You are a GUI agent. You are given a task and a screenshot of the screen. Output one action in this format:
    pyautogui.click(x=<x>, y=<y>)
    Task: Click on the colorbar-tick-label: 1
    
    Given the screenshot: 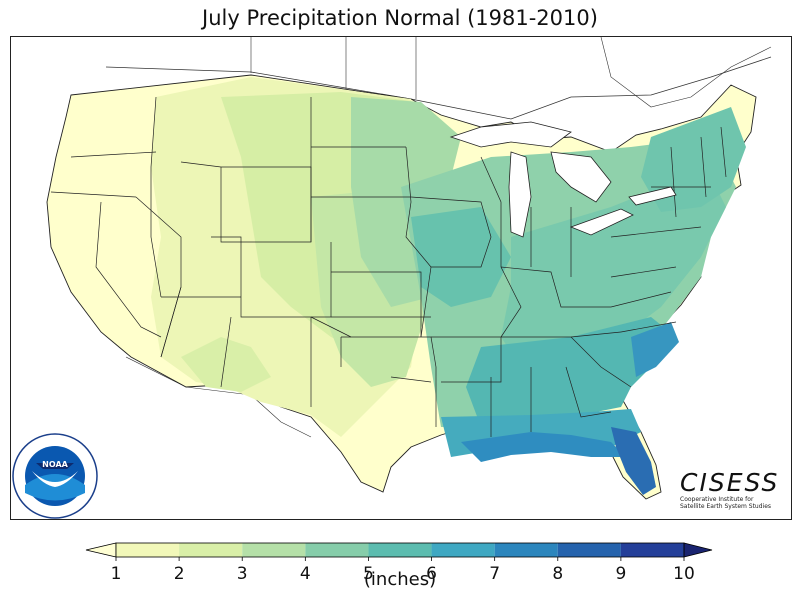 What is the action you would take?
    pyautogui.click(x=116, y=574)
    